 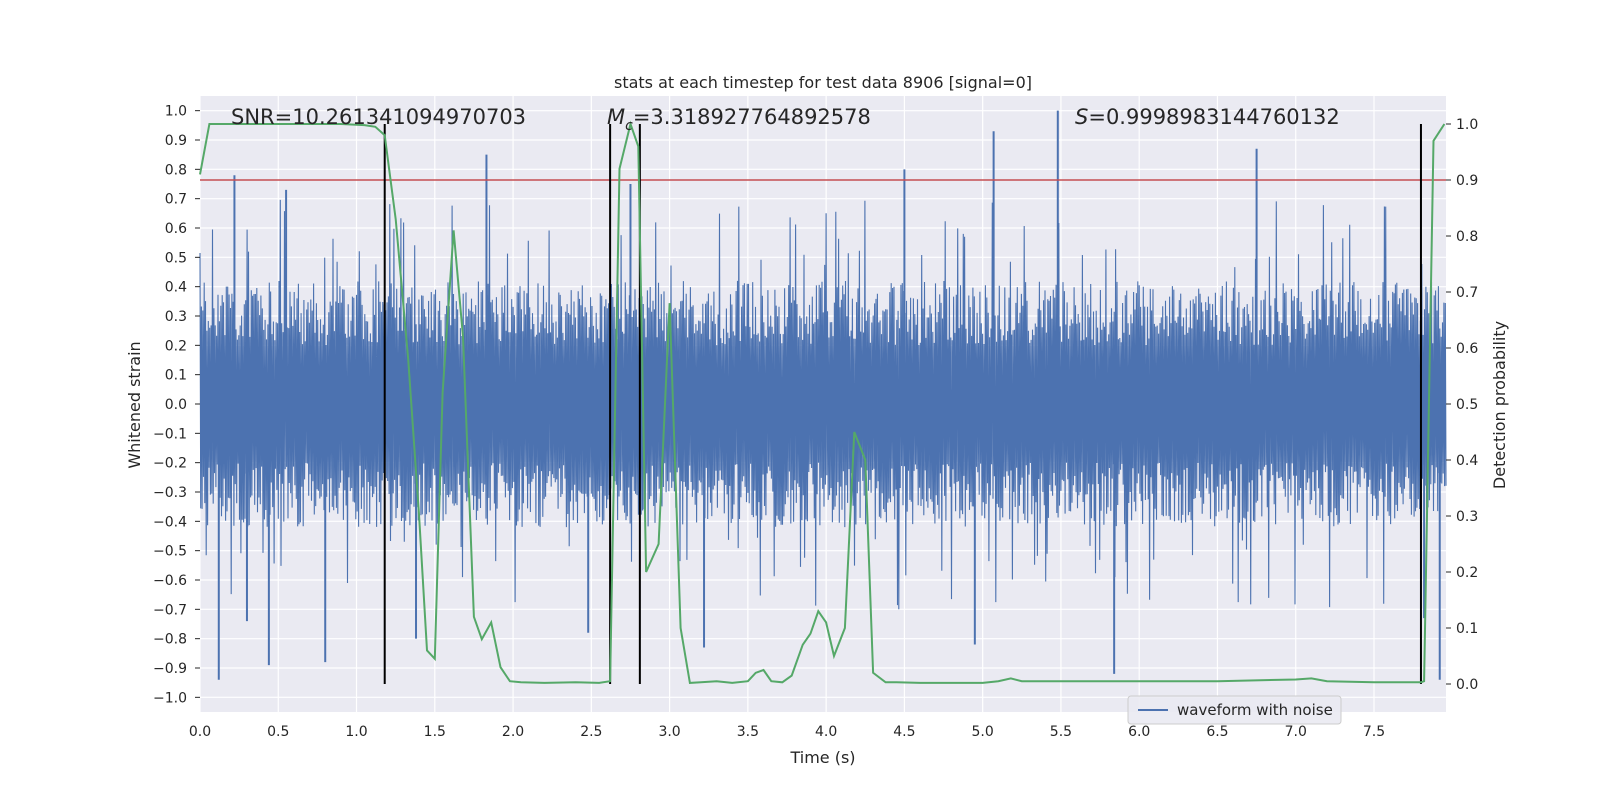 I want to click on x-tick-label-4: 2.0, so click(x=513, y=732).